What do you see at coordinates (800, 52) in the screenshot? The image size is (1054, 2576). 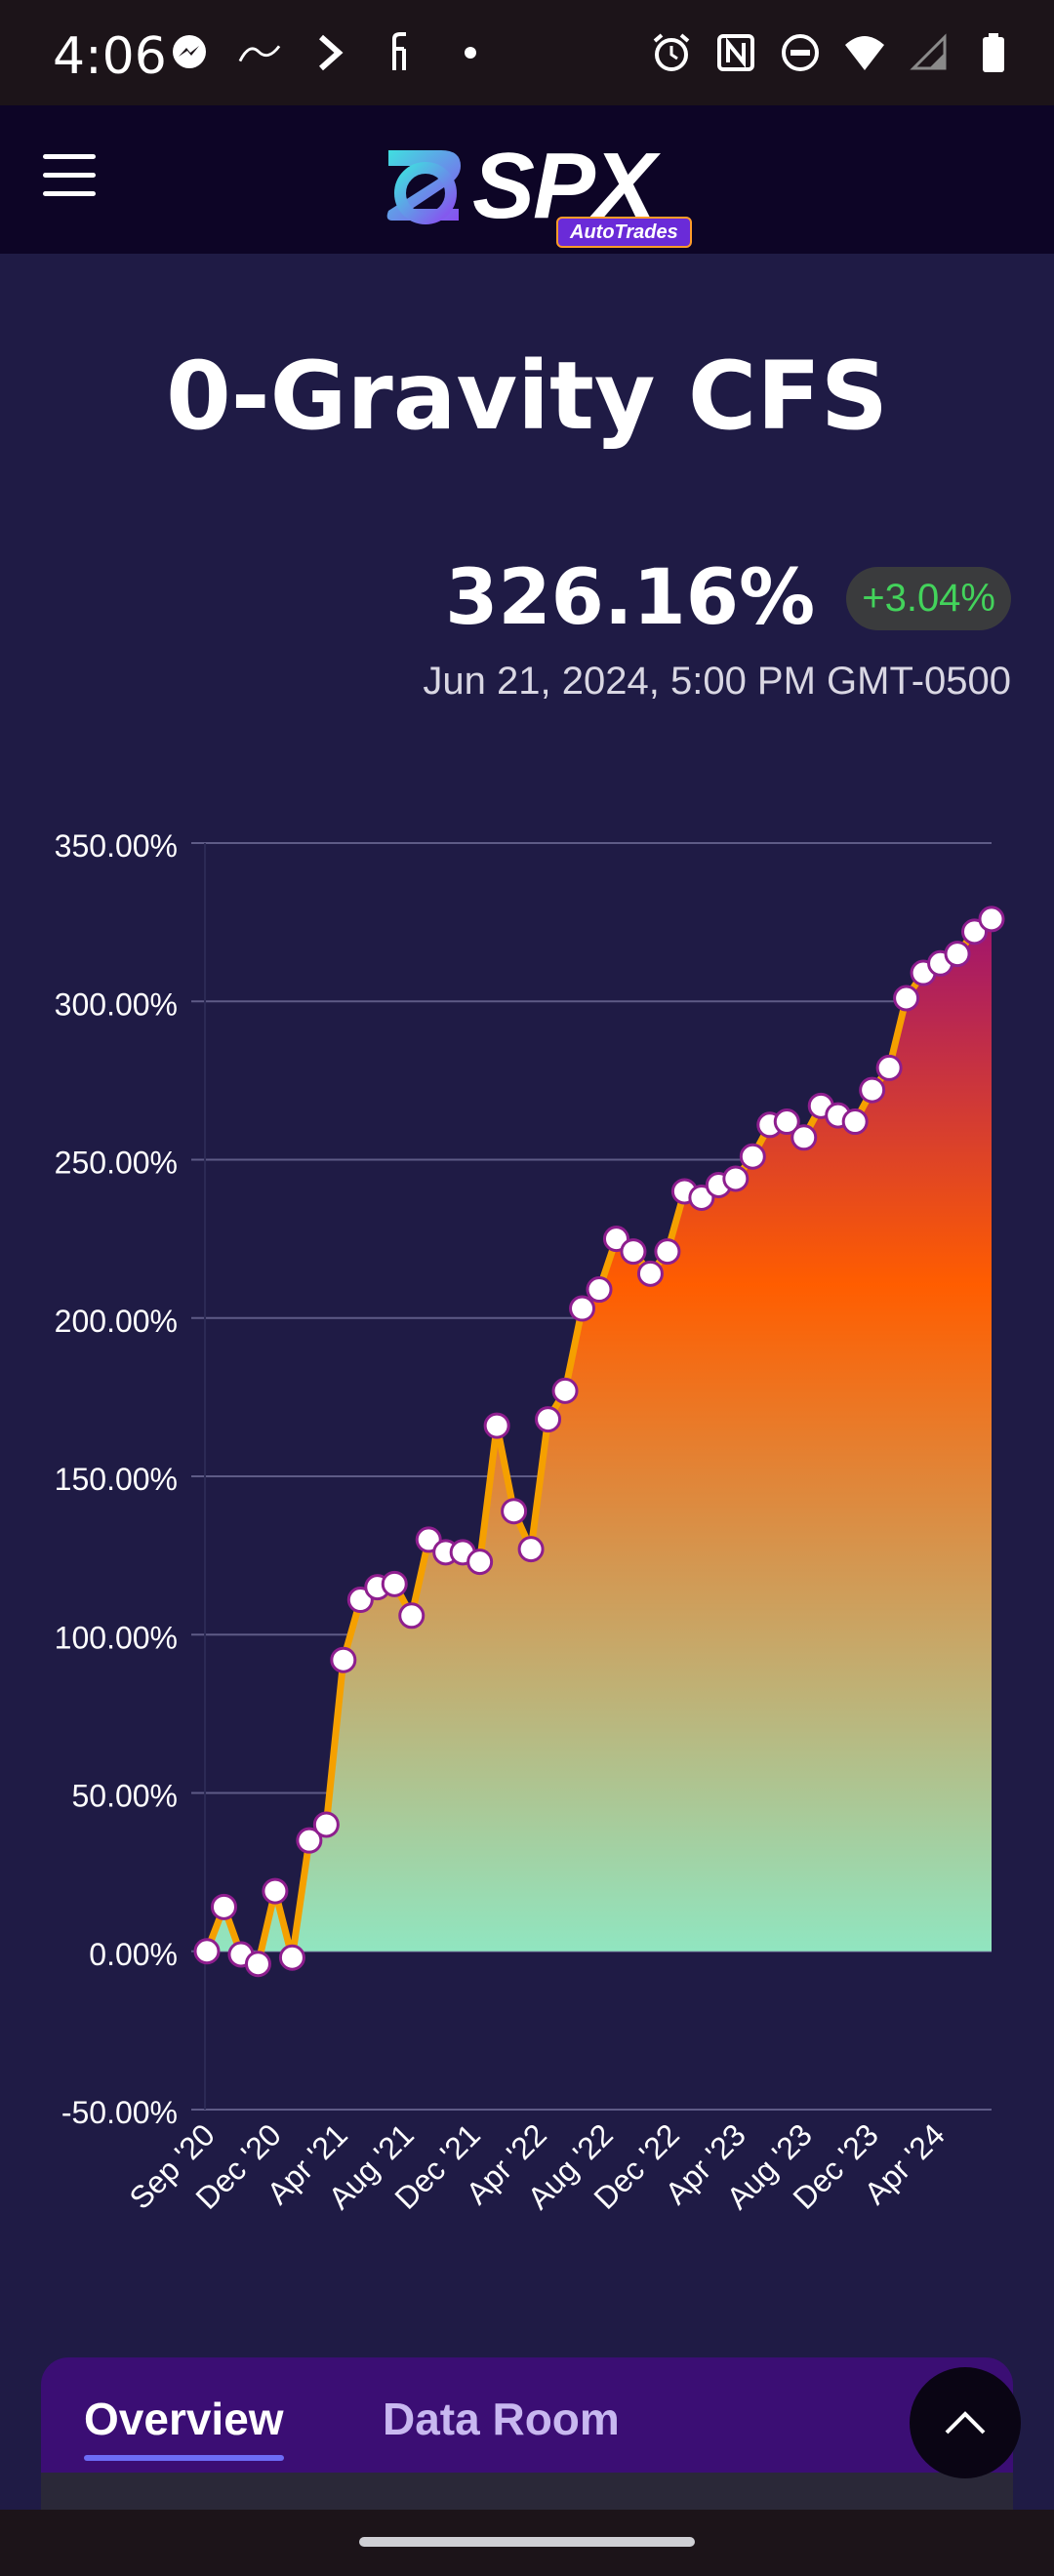 I see `do-not-disturb-icon` at bounding box center [800, 52].